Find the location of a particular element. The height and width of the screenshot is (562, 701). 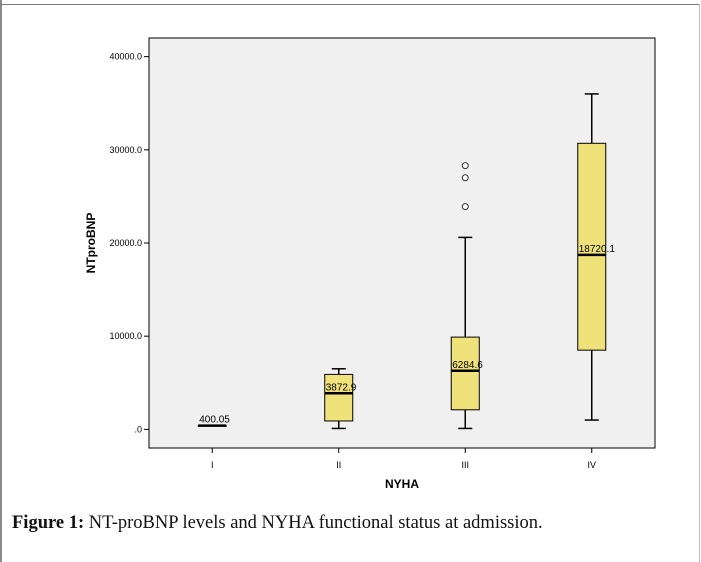

x-tick-label: IV is located at coordinates (591, 465).